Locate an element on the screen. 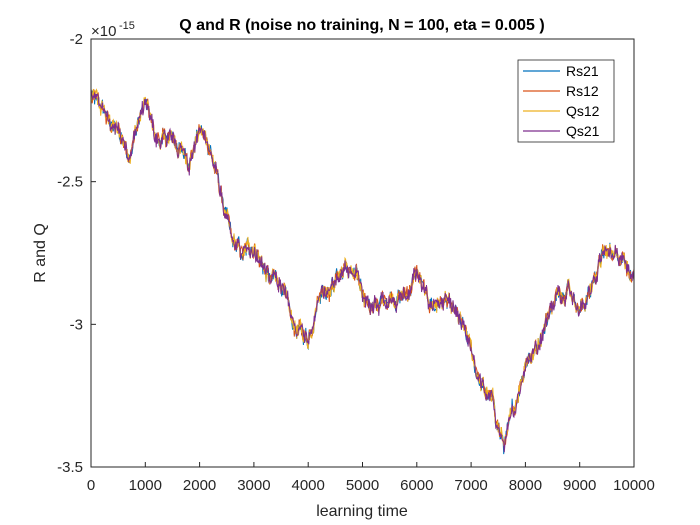  y-tick-label: -3 is located at coordinates (76, 324).